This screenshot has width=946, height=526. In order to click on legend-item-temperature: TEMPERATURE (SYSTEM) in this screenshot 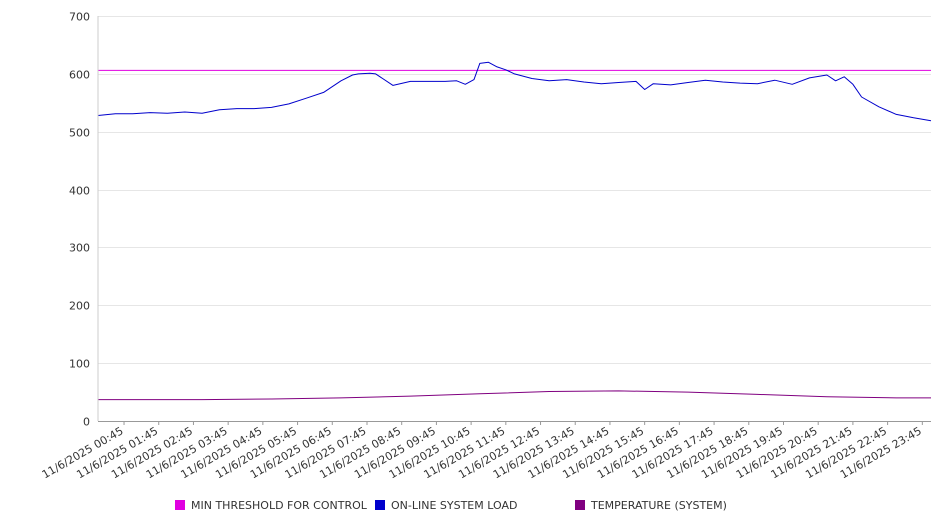, I will do `click(651, 505)`.